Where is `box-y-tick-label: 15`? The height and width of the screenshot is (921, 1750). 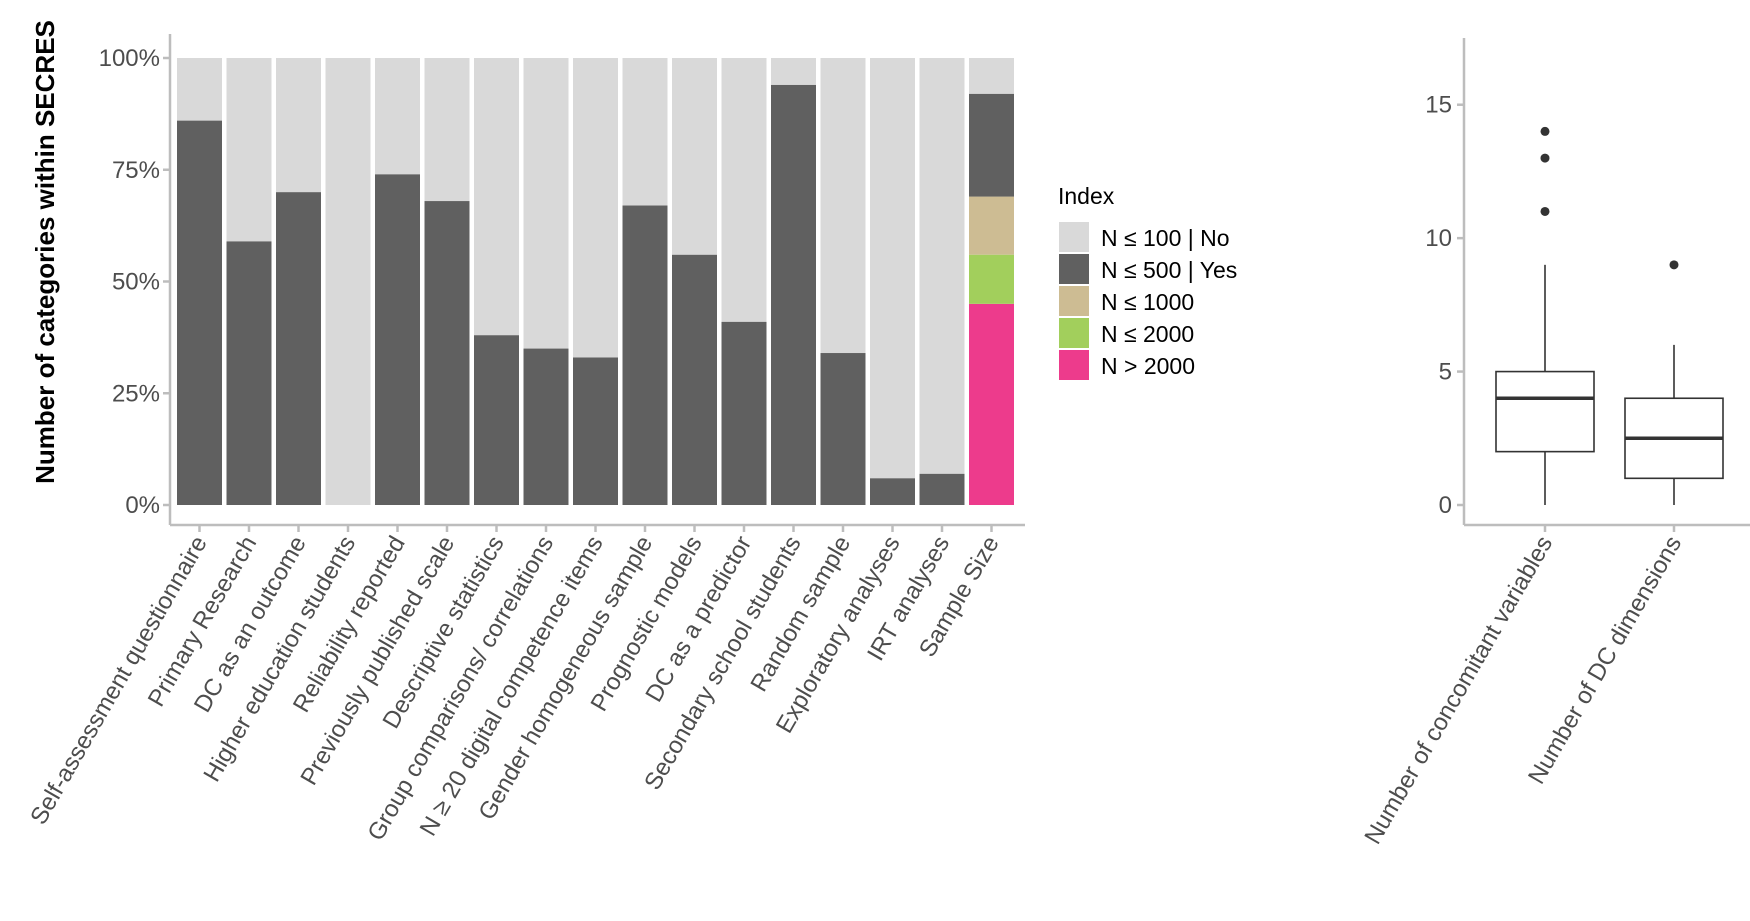
box-y-tick-label: 15 is located at coordinates (1438, 105).